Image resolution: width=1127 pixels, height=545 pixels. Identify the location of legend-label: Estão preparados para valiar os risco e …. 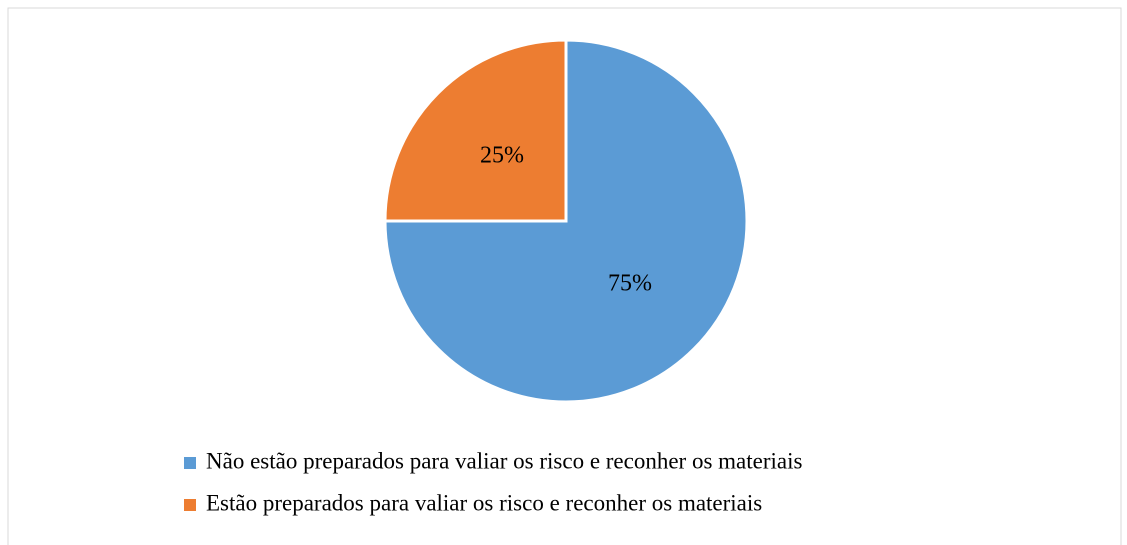
(484, 502).